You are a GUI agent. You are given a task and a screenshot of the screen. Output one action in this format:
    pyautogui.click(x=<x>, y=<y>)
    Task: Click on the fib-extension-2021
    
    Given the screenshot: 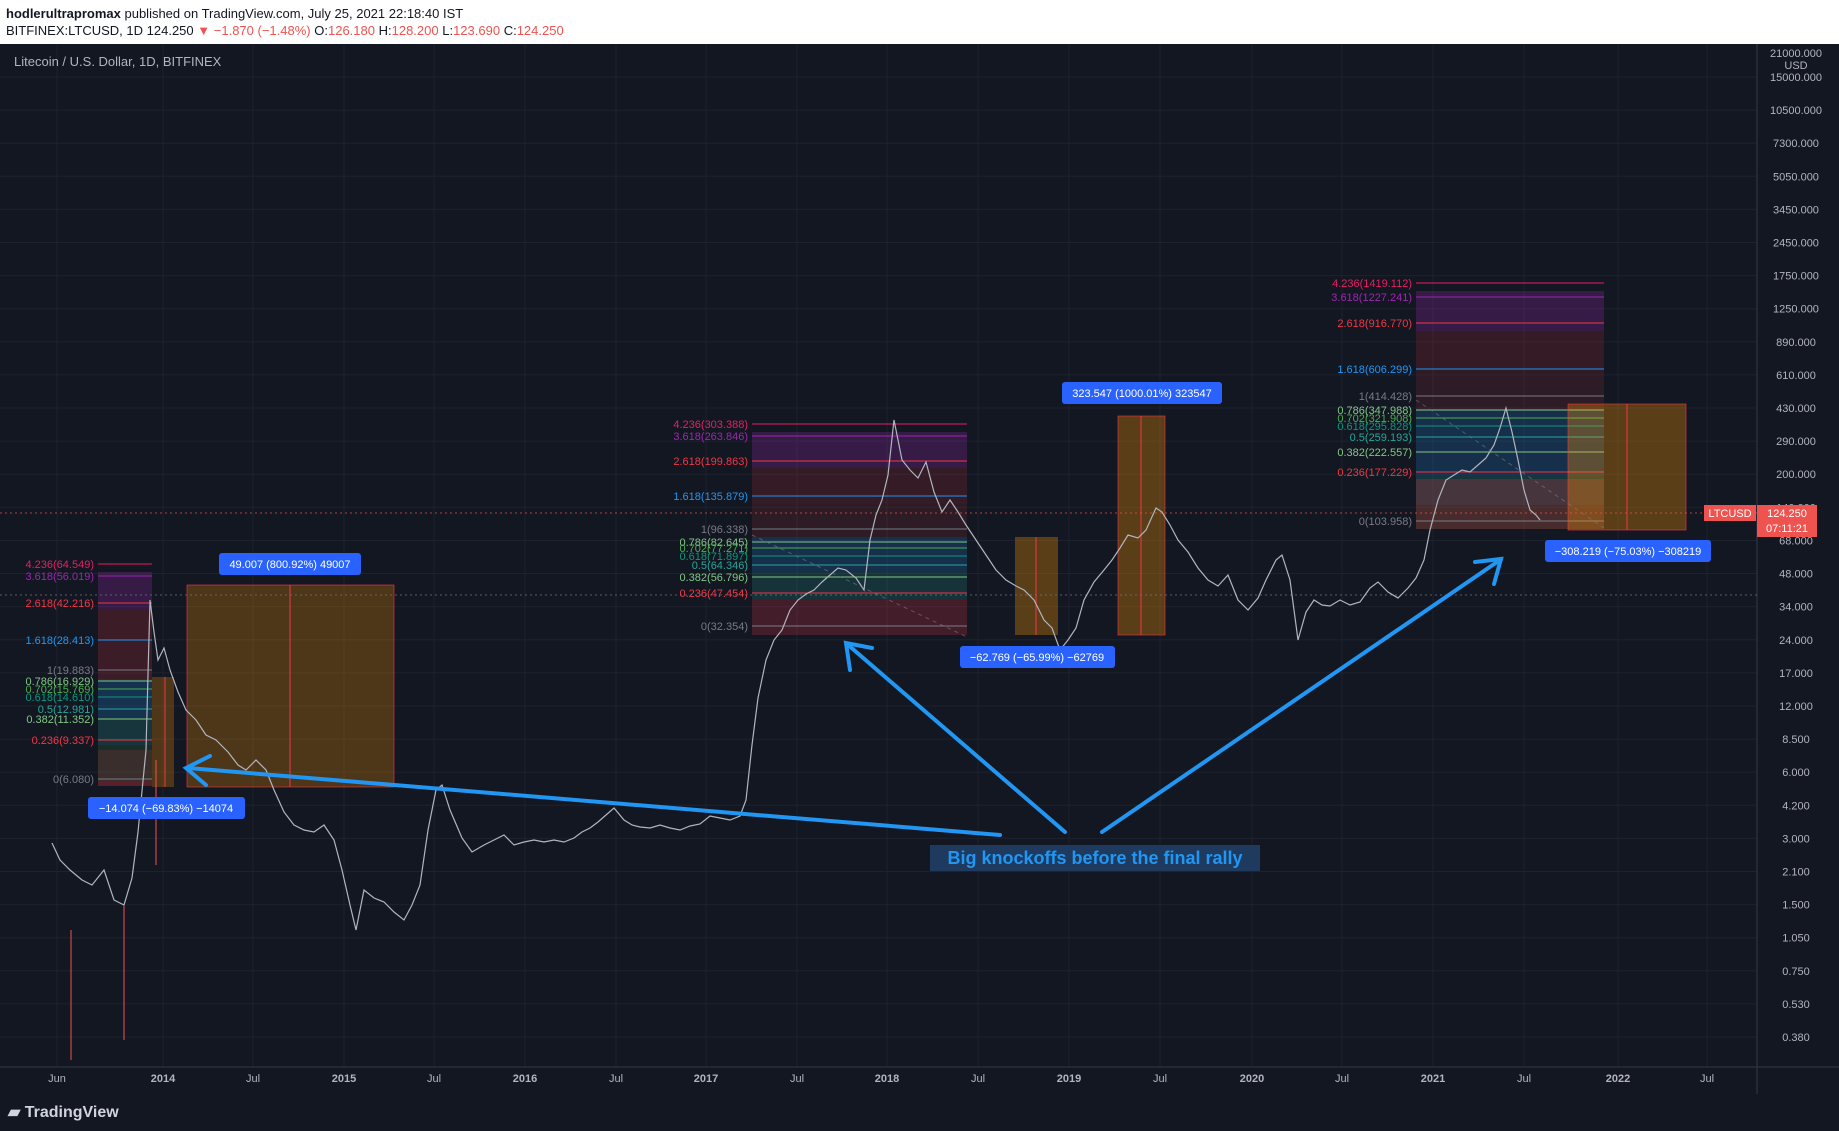 What is the action you would take?
    pyautogui.click(x=1510, y=410)
    